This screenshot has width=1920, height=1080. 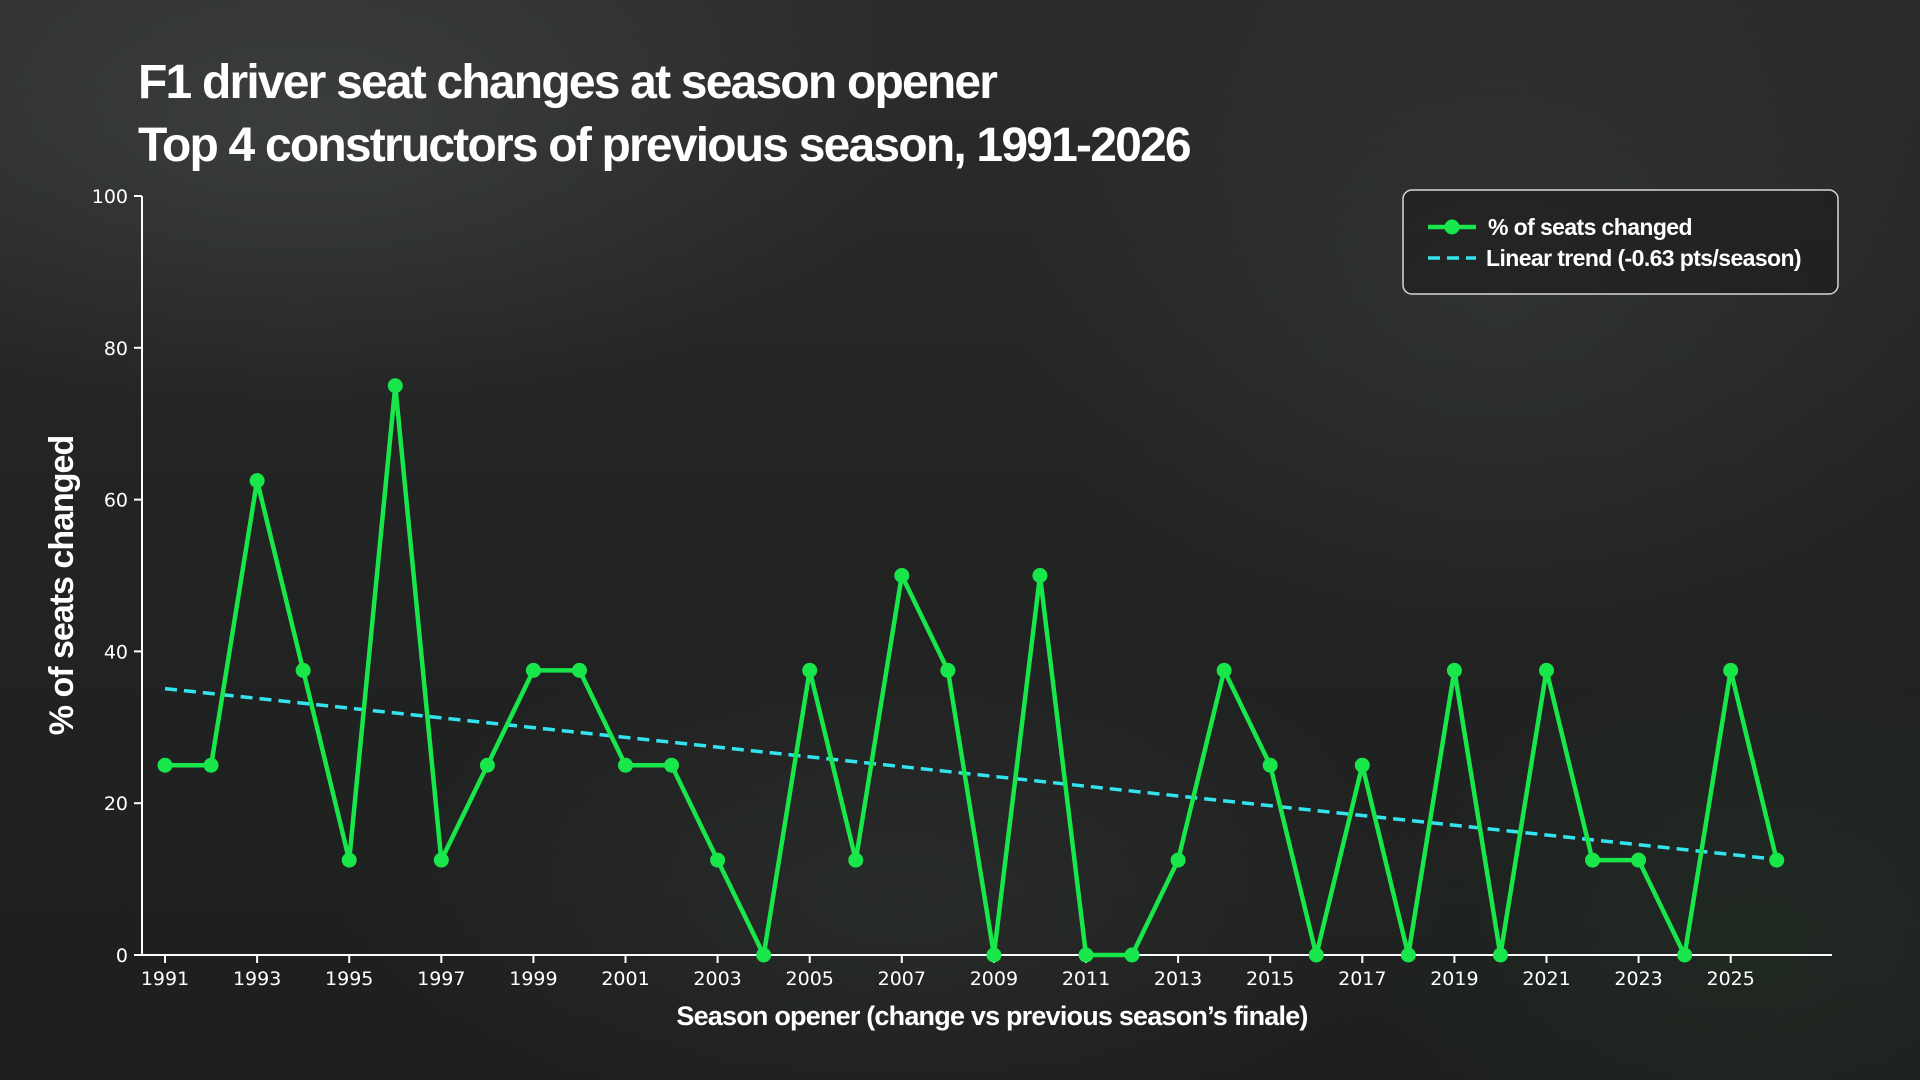 I want to click on x-tick-label: 2017, so click(x=1362, y=979).